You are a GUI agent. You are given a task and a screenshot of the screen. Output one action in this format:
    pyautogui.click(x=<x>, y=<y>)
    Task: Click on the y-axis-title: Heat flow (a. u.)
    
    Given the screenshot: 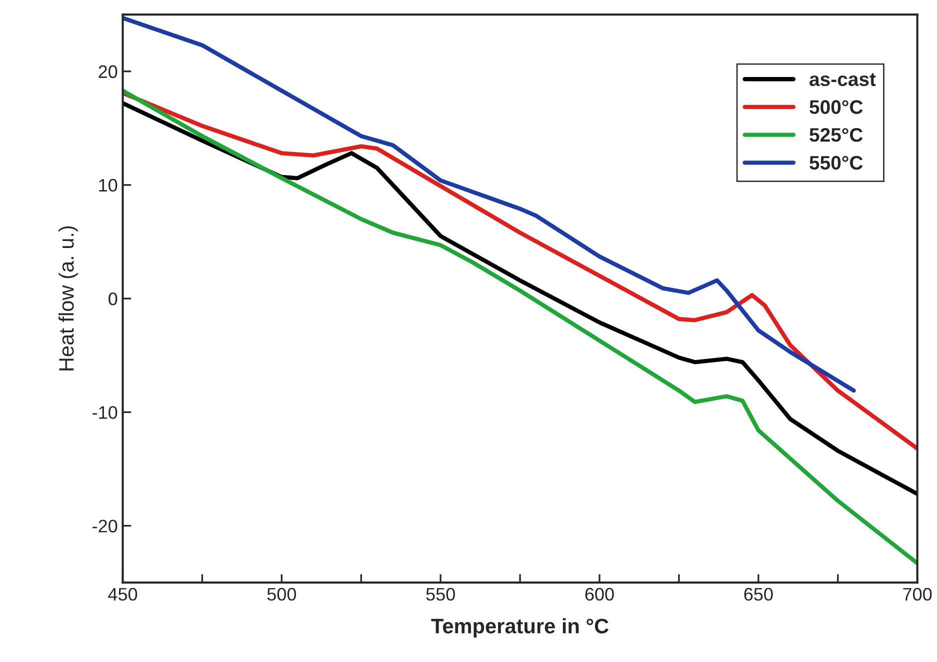 What is the action you would take?
    pyautogui.click(x=68, y=298)
    